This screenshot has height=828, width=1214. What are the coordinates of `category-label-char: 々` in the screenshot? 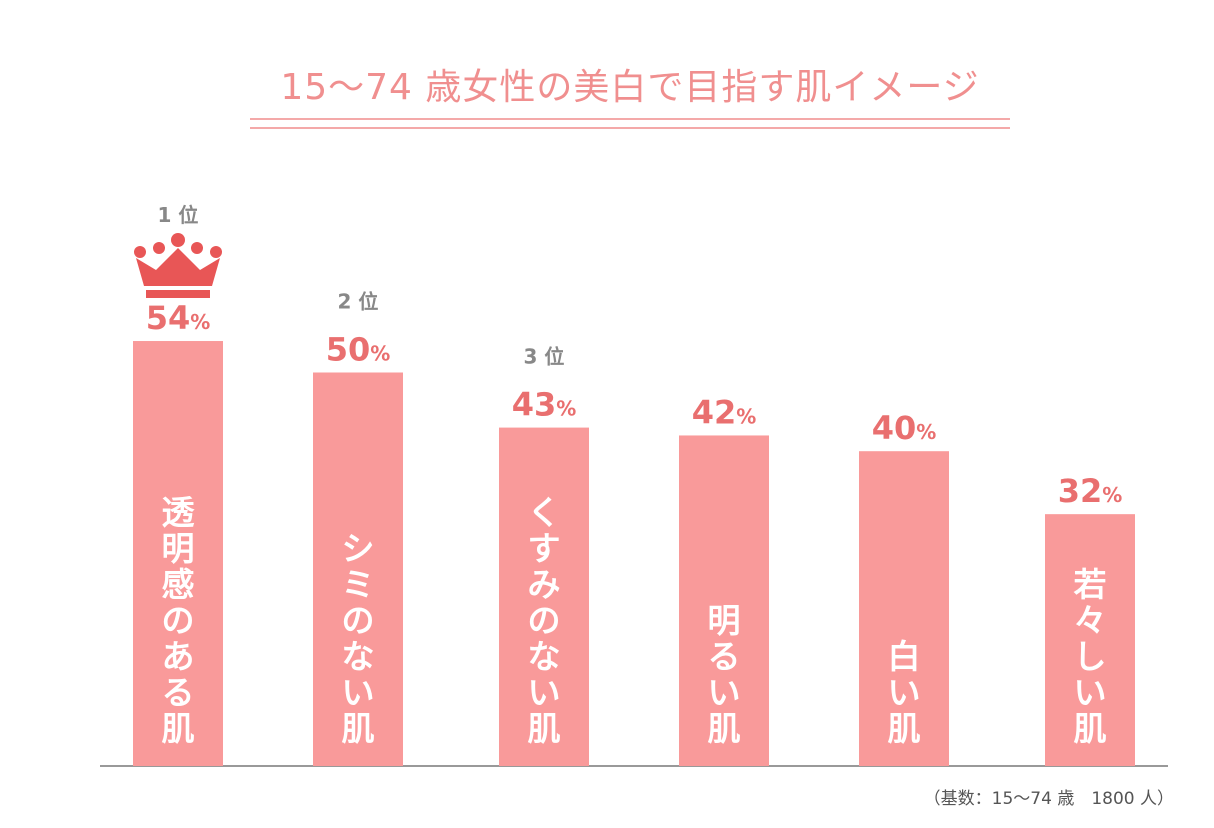 It's located at (1090, 620).